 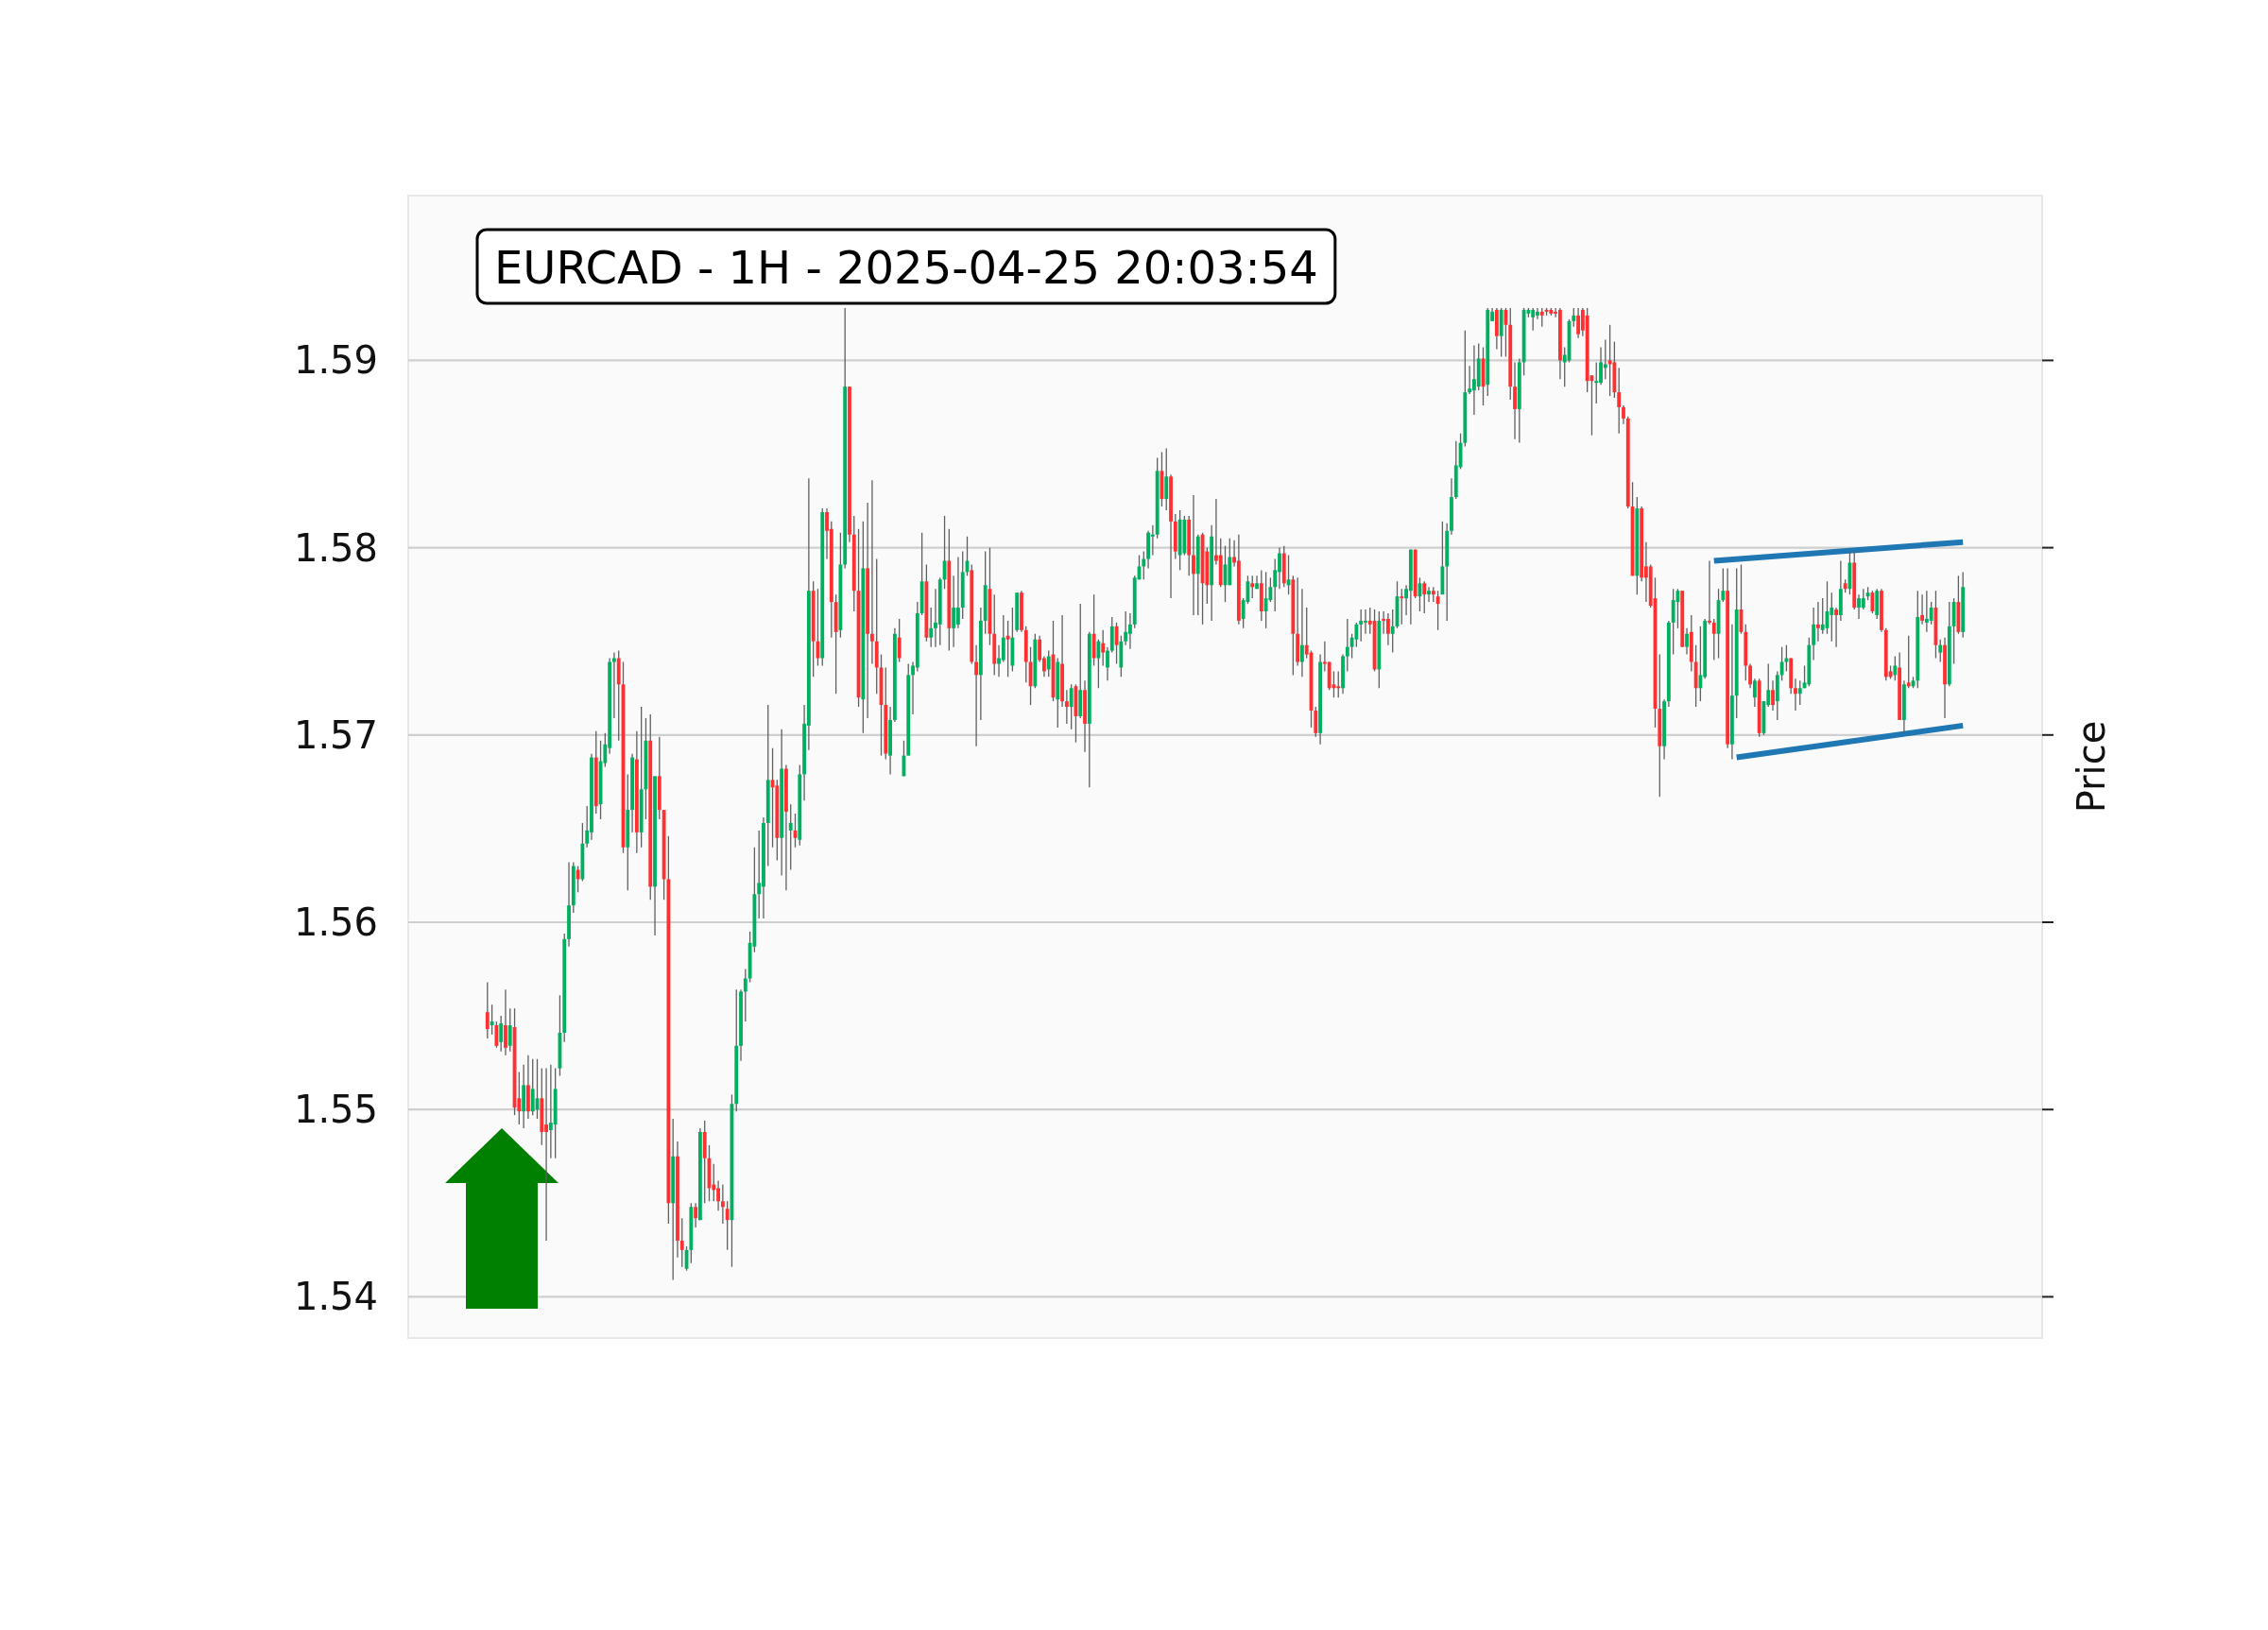 What do you see at coordinates (335, 548) in the screenshot?
I see `y-tick-label: 1.58` at bounding box center [335, 548].